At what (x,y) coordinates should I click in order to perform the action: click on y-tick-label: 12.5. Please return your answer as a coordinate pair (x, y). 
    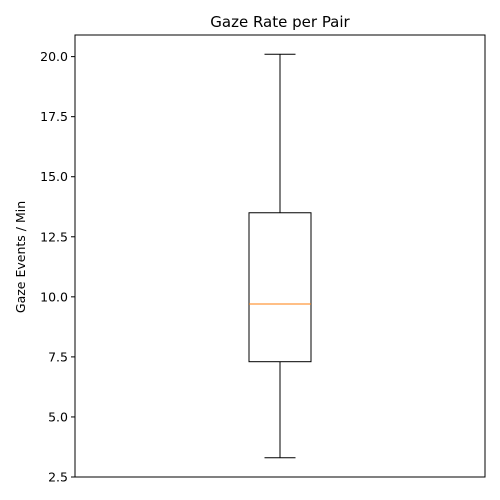
    Looking at the image, I should click on (54, 236).